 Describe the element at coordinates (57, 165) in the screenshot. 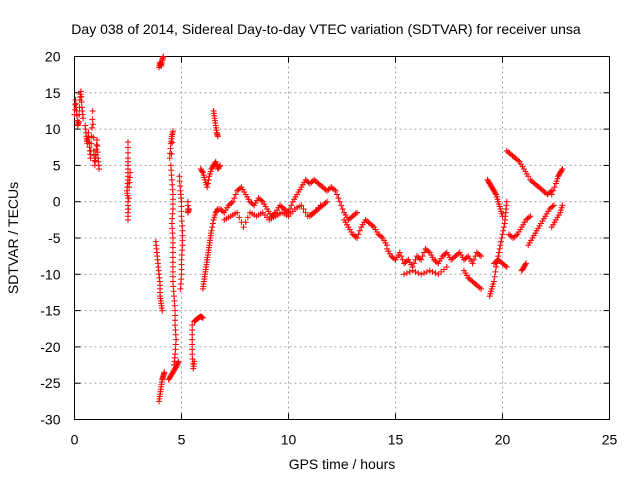

I see `y-tick-label: 5` at that location.